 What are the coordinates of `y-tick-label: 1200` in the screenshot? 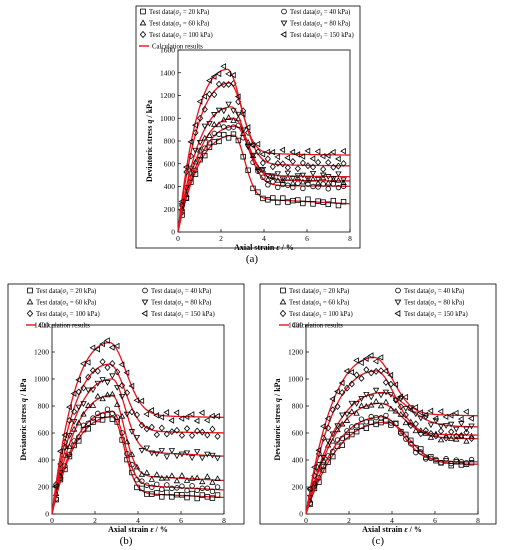 It's located at (167, 95).